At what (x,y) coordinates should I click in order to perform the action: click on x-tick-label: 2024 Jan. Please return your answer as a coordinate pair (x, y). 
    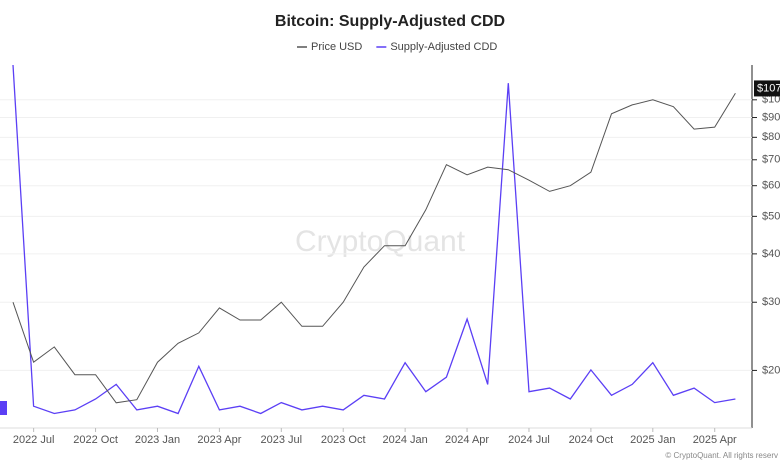
    Looking at the image, I should click on (405, 440).